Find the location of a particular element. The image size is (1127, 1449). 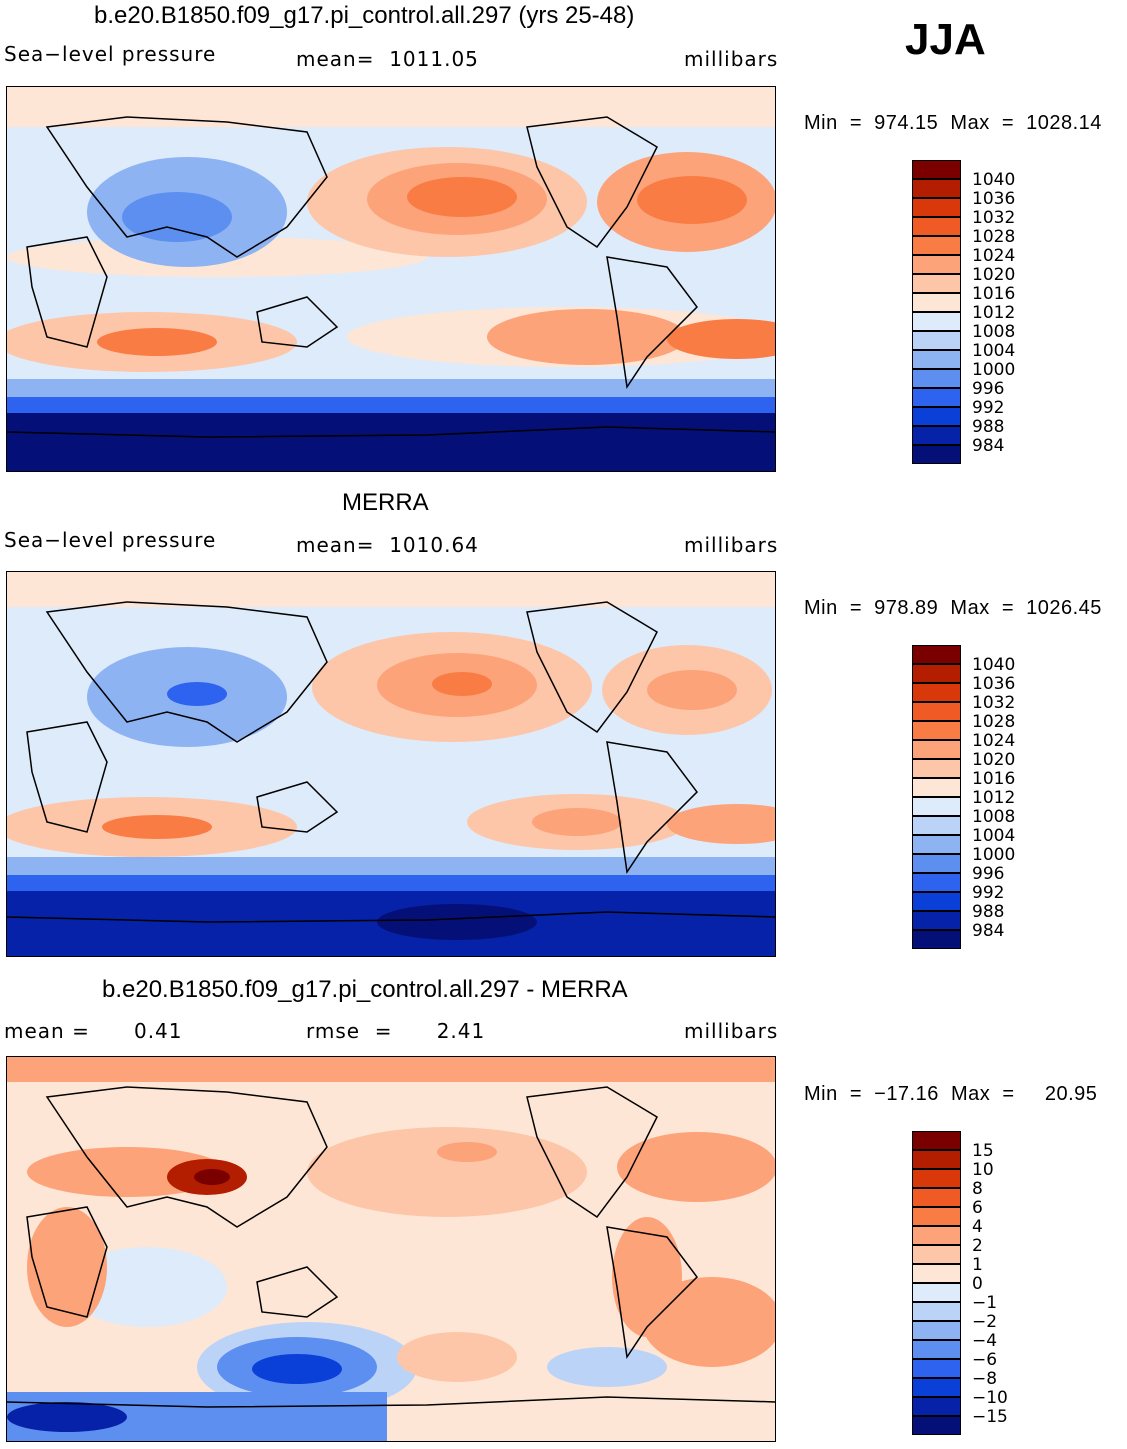

colorbar-label: 10 is located at coordinates (983, 1170).